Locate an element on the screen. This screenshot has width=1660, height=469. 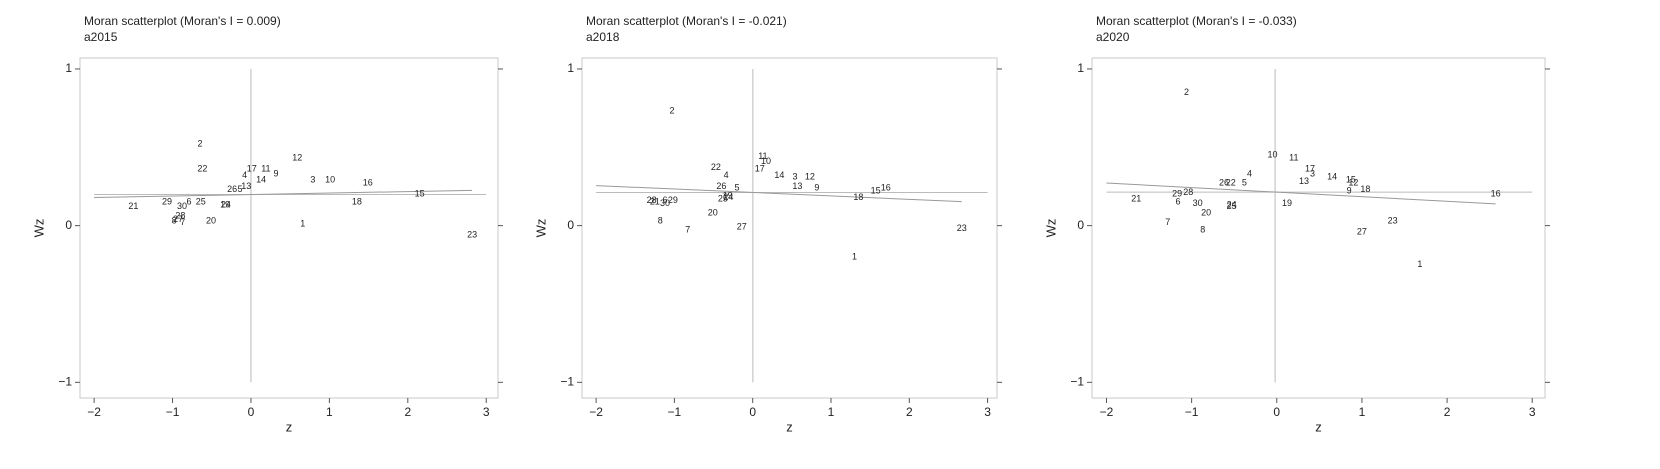
x-tick-label: 3 is located at coordinates (1532, 412).